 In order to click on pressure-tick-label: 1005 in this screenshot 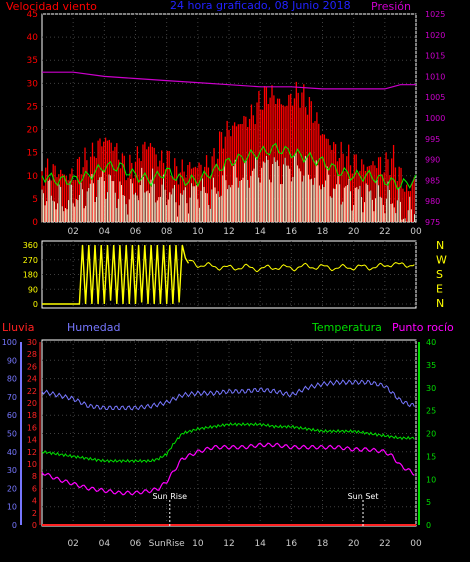, I will do `click(435, 97)`.